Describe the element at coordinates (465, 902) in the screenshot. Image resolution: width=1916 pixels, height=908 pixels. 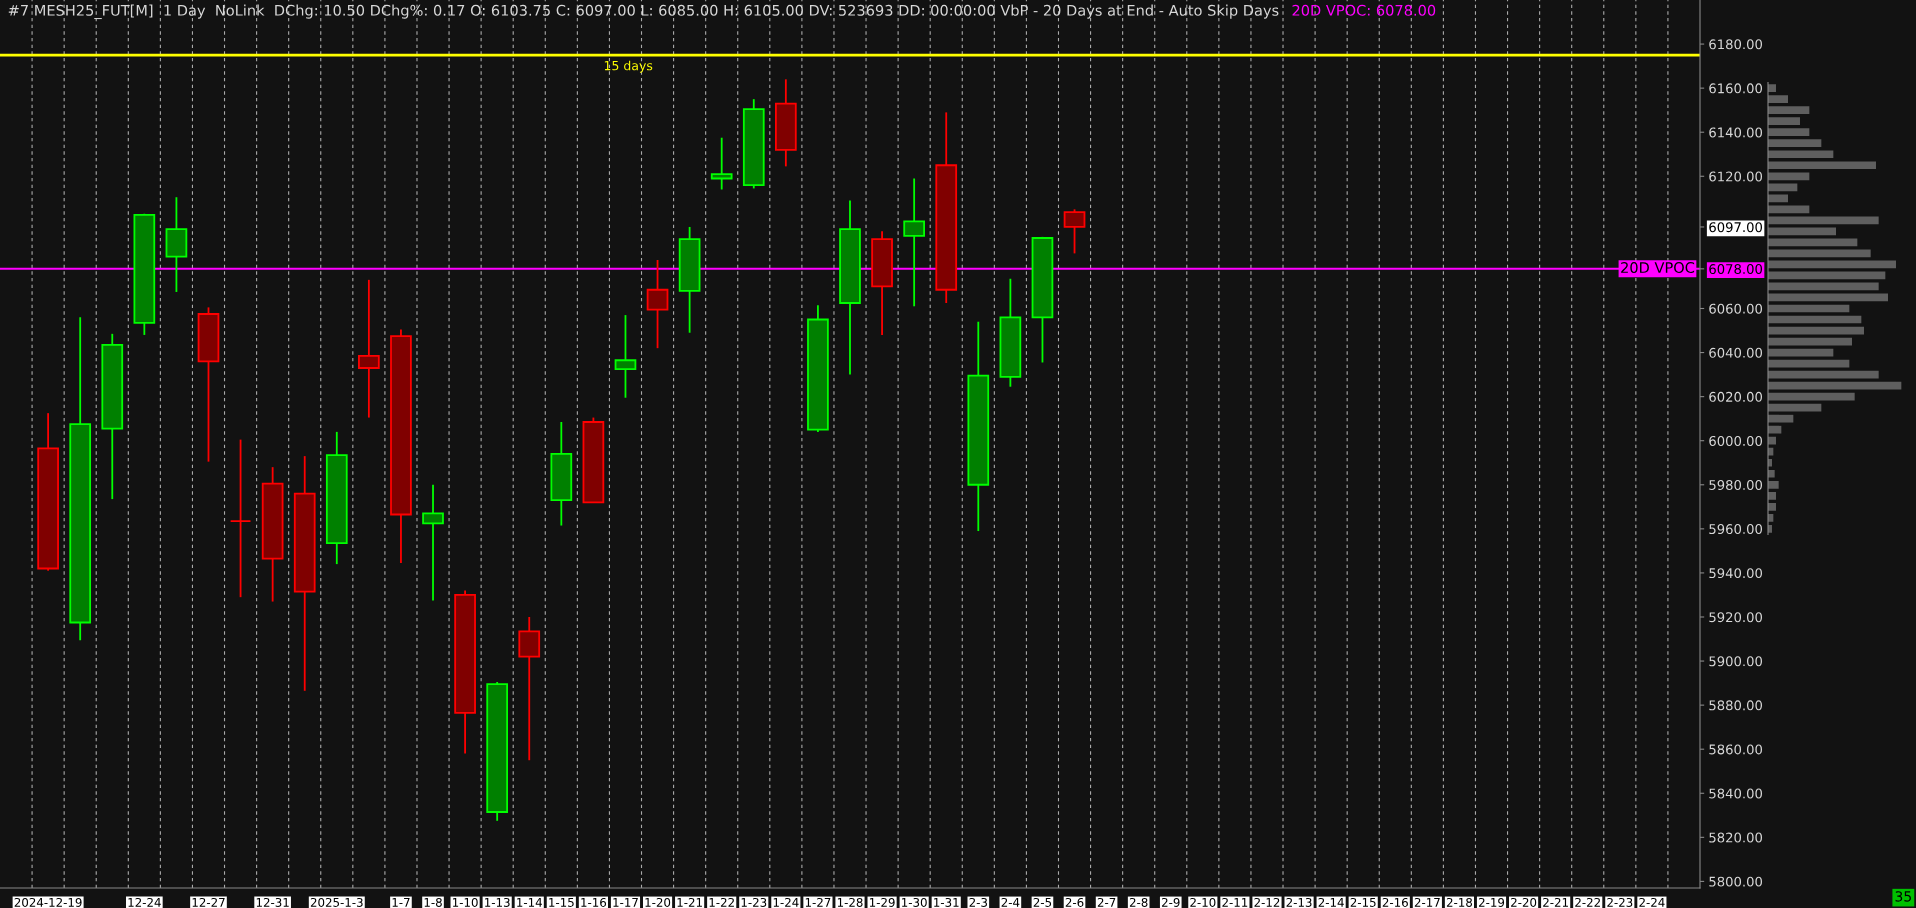
I see `x-tick-label: 1-10` at that location.